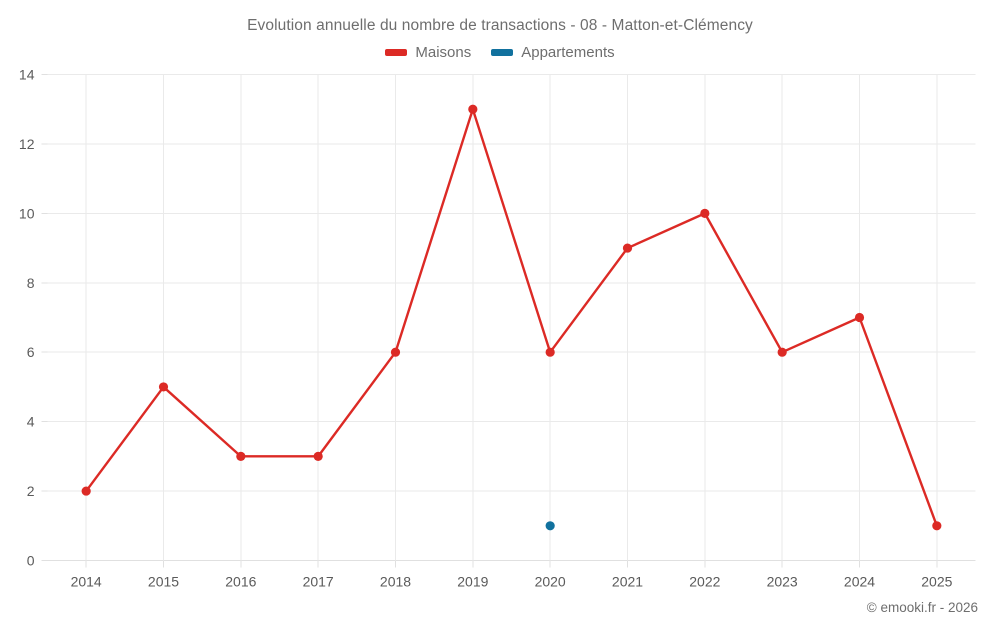  Describe the element at coordinates (550, 352) in the screenshot. I see `data-point-maisons-2020` at that location.